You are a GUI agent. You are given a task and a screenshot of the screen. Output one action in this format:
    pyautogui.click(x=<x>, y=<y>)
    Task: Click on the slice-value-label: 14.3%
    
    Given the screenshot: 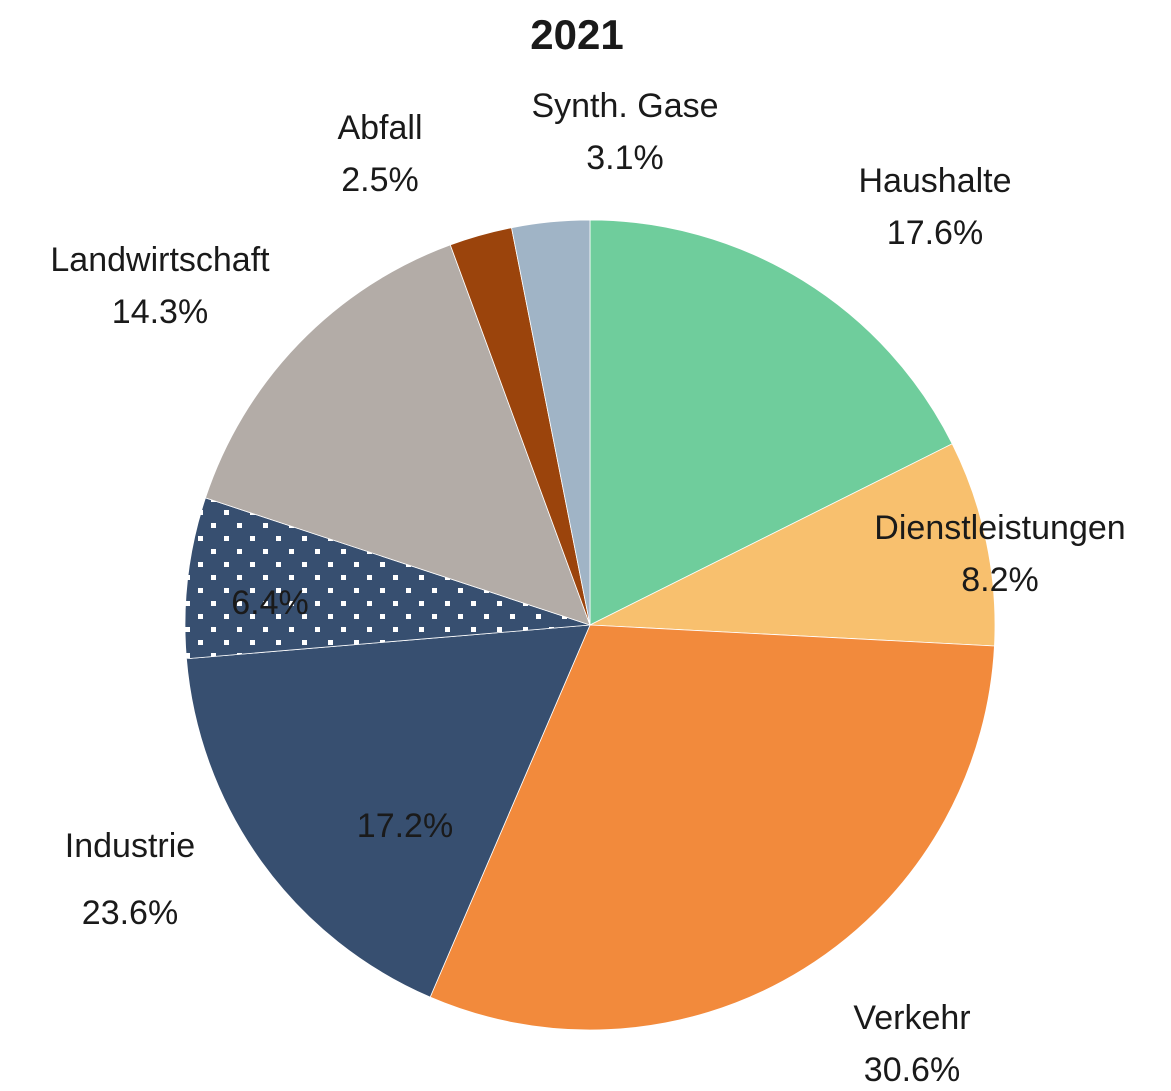 What is the action you would take?
    pyautogui.click(x=160, y=312)
    